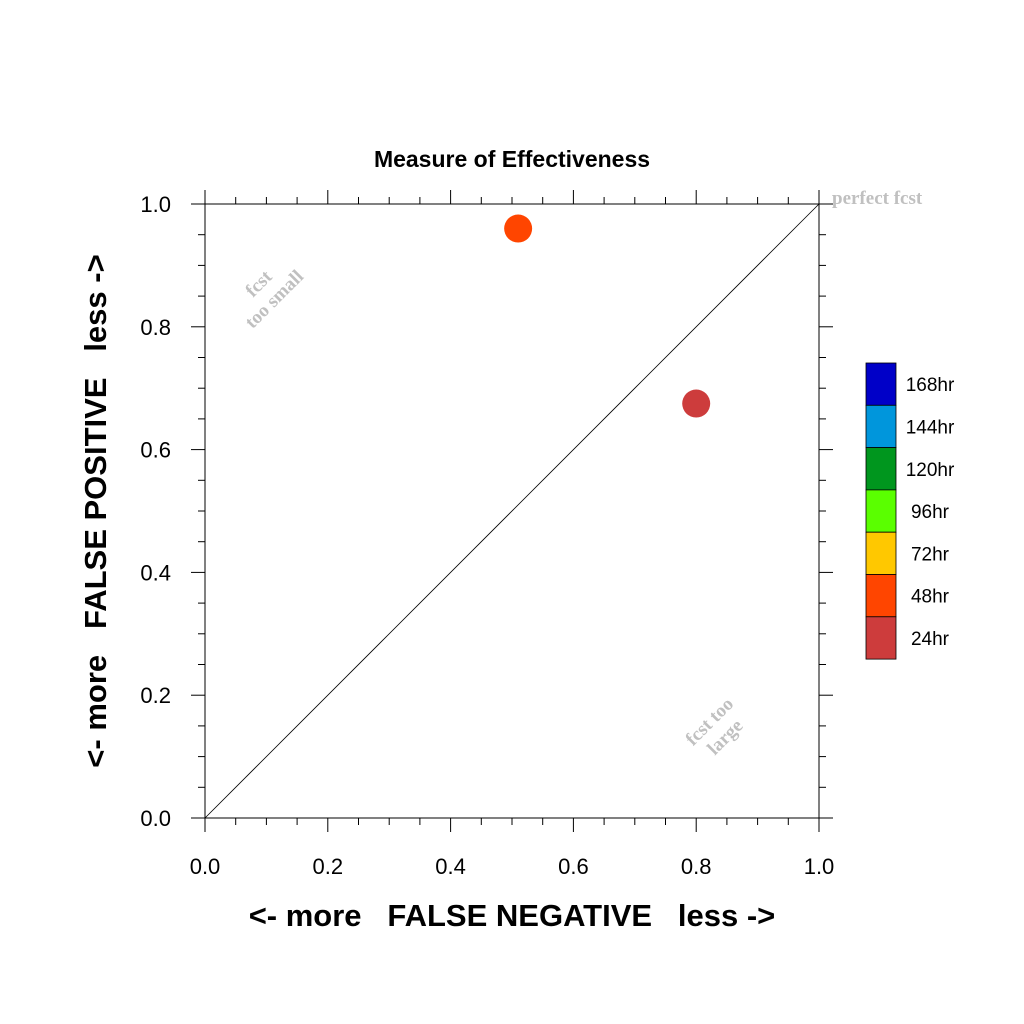 The width and height of the screenshot is (1024, 1024). What do you see at coordinates (715, 727) in the screenshot?
I see `annotation-too-large: fcst too large` at bounding box center [715, 727].